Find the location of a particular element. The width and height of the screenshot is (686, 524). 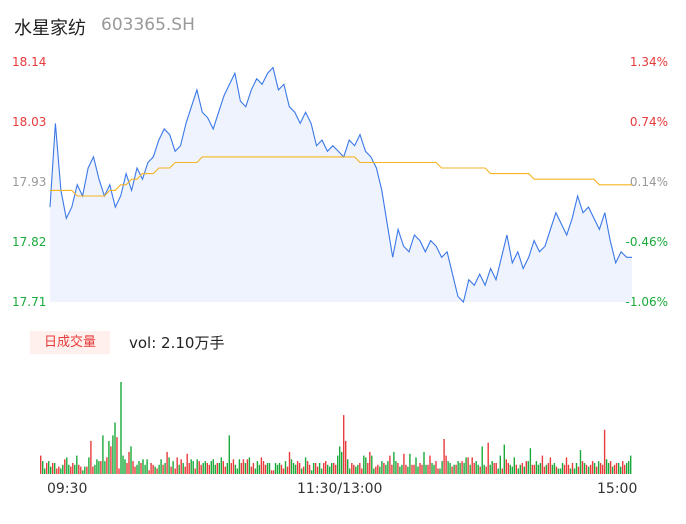

stock-code: 603365.SH is located at coordinates (148, 25).